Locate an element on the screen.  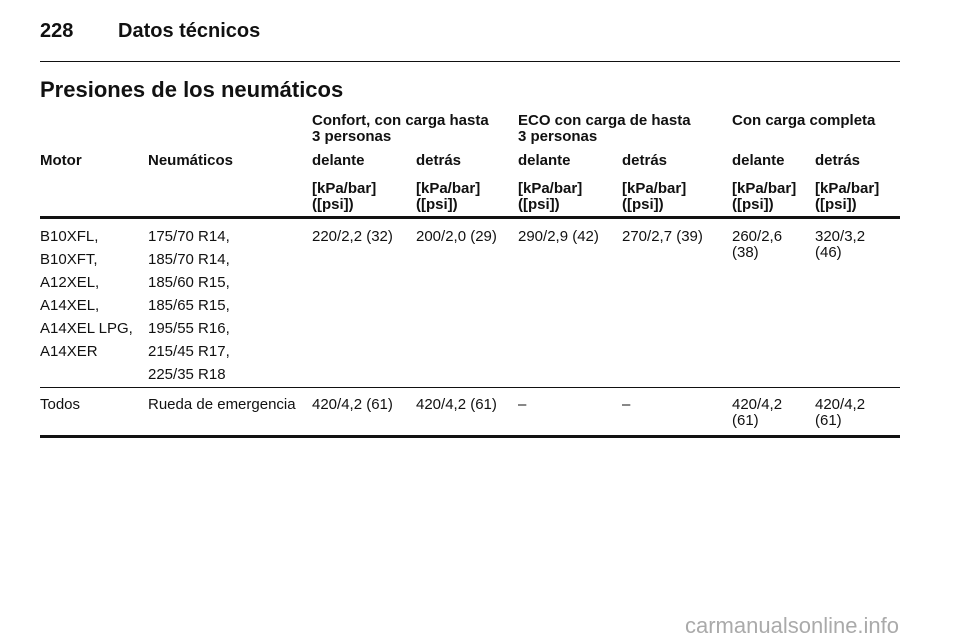
tire-cell: 175/70 R14, is located at coordinates (189, 236).